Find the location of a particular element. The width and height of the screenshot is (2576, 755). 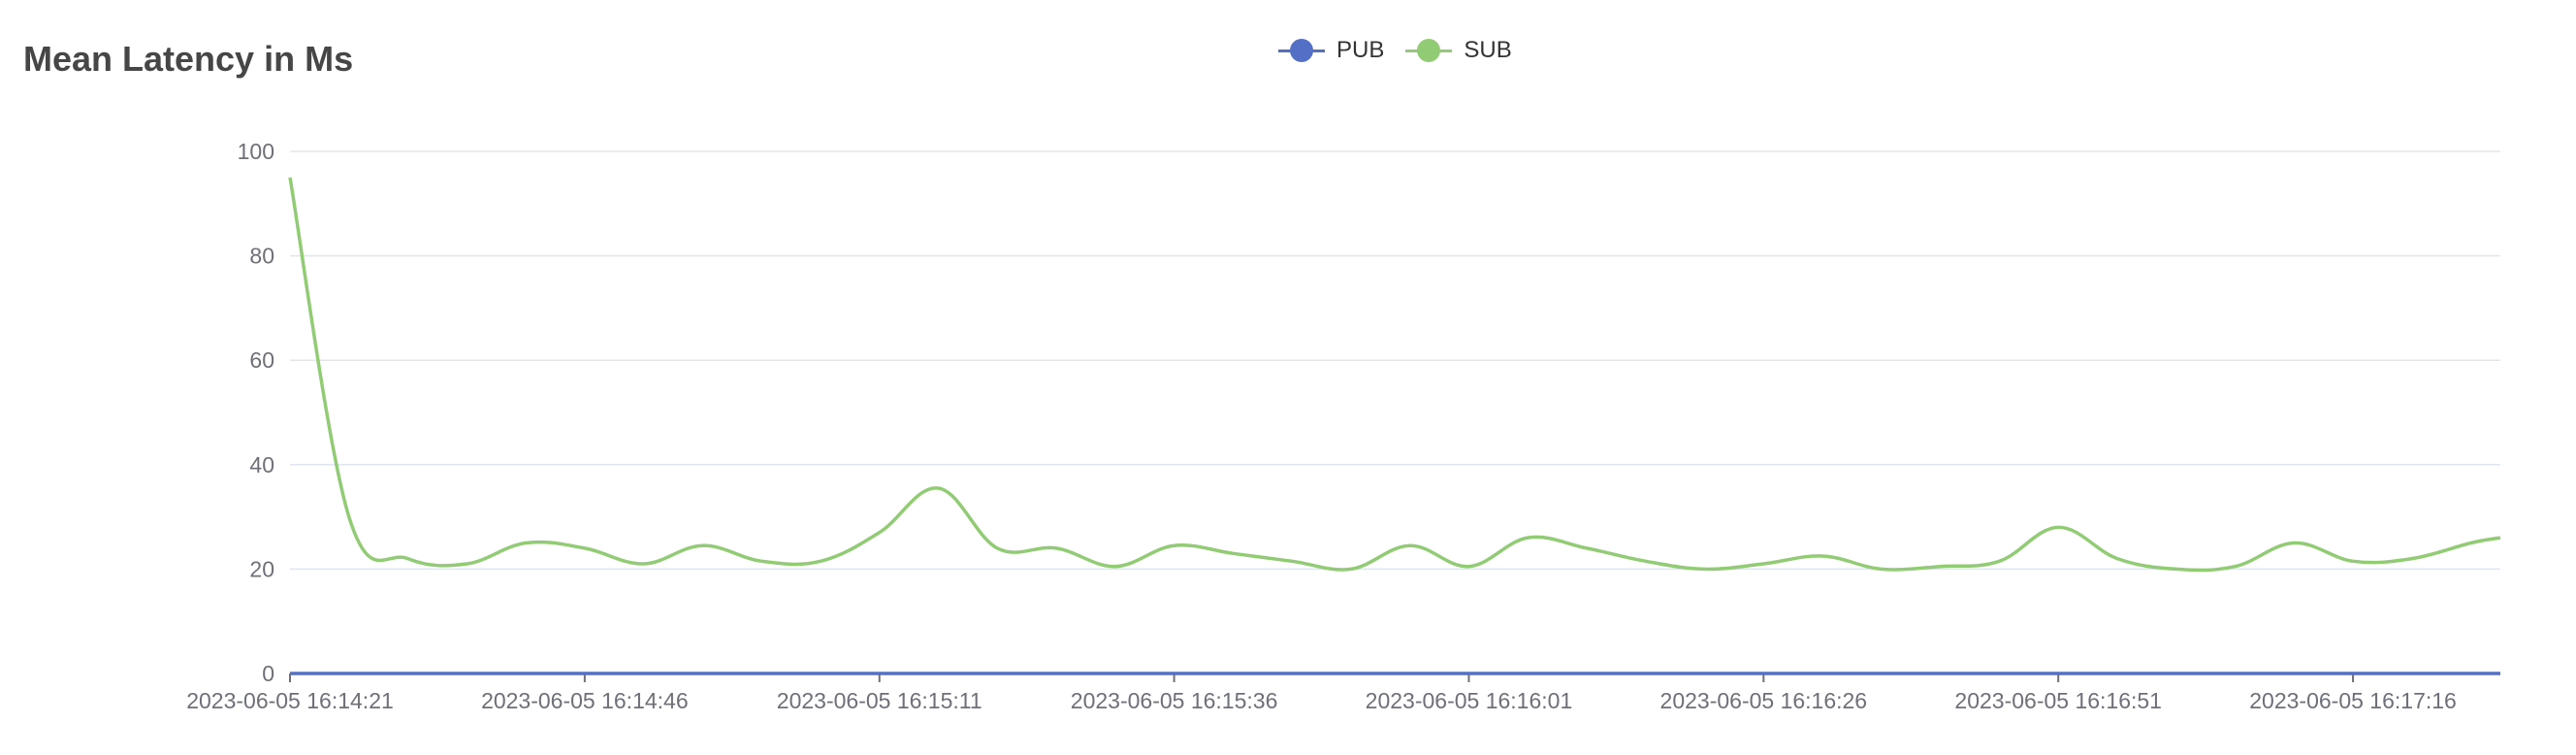

x-tick-label: 2023-06-05 16:16:26 is located at coordinates (1764, 700).